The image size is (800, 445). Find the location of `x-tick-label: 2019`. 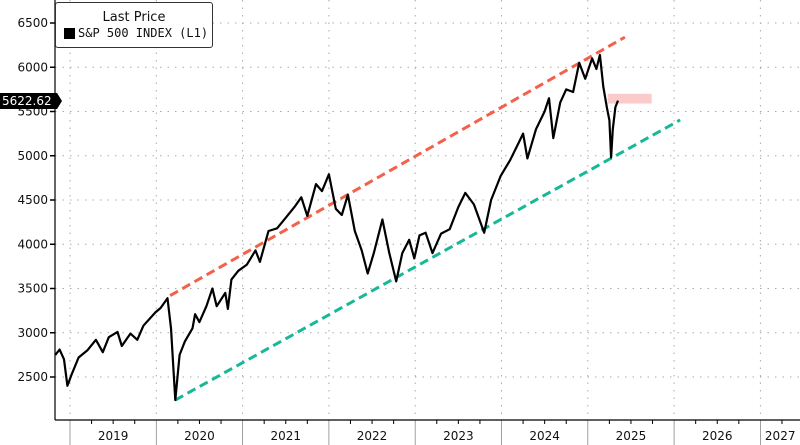

x-tick-label: 2019 is located at coordinates (113, 436).